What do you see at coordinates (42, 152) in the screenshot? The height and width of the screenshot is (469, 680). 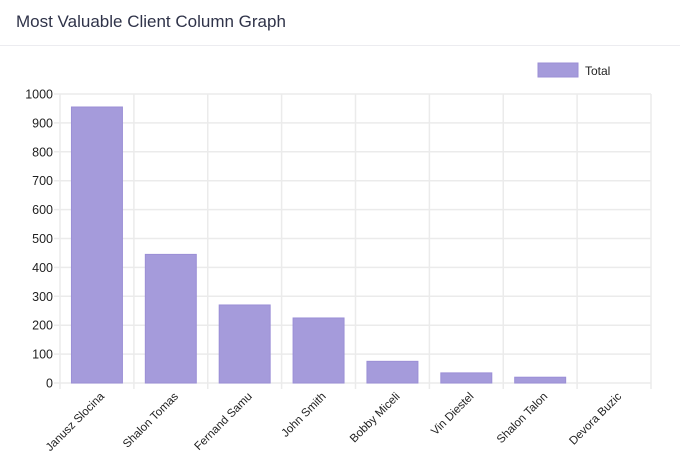 I see `y-tick-label: 800` at bounding box center [42, 152].